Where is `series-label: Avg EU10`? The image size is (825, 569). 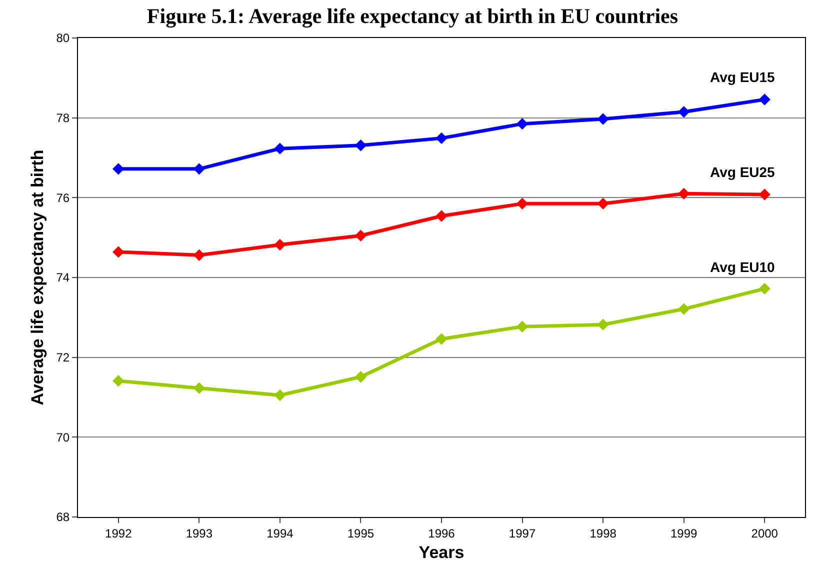
series-label: Avg EU10 is located at coordinates (743, 267).